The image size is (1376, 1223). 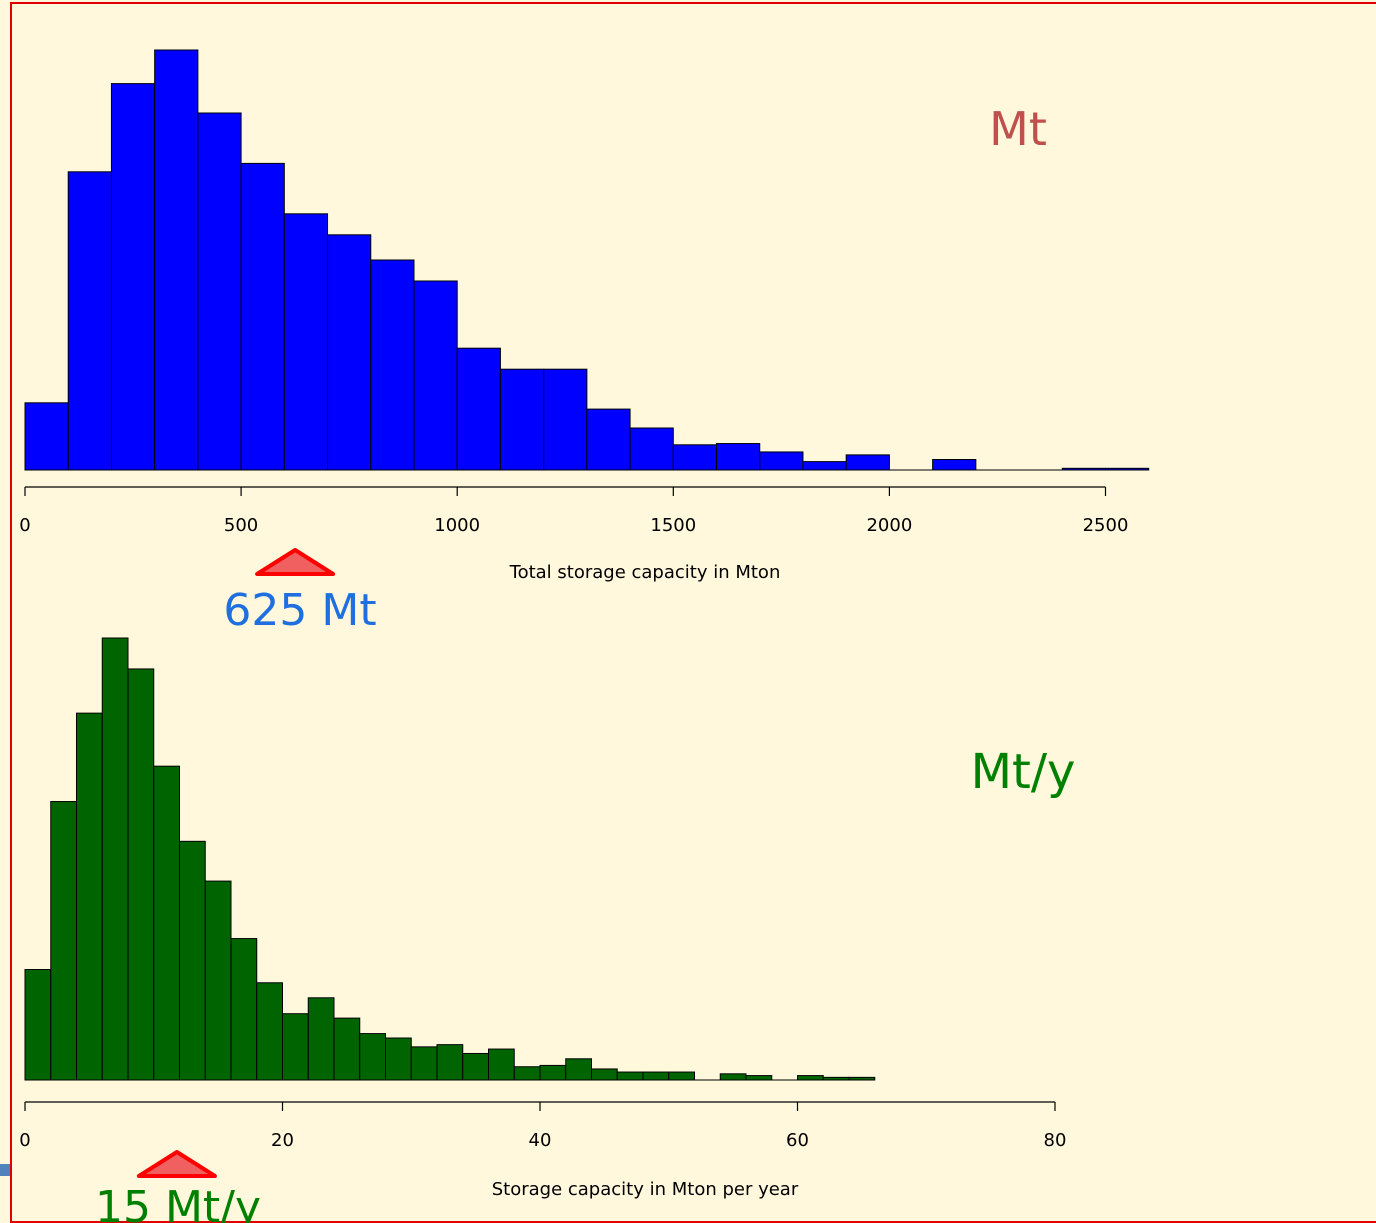 I want to click on top-x-tick-label: 0, so click(x=24, y=525).